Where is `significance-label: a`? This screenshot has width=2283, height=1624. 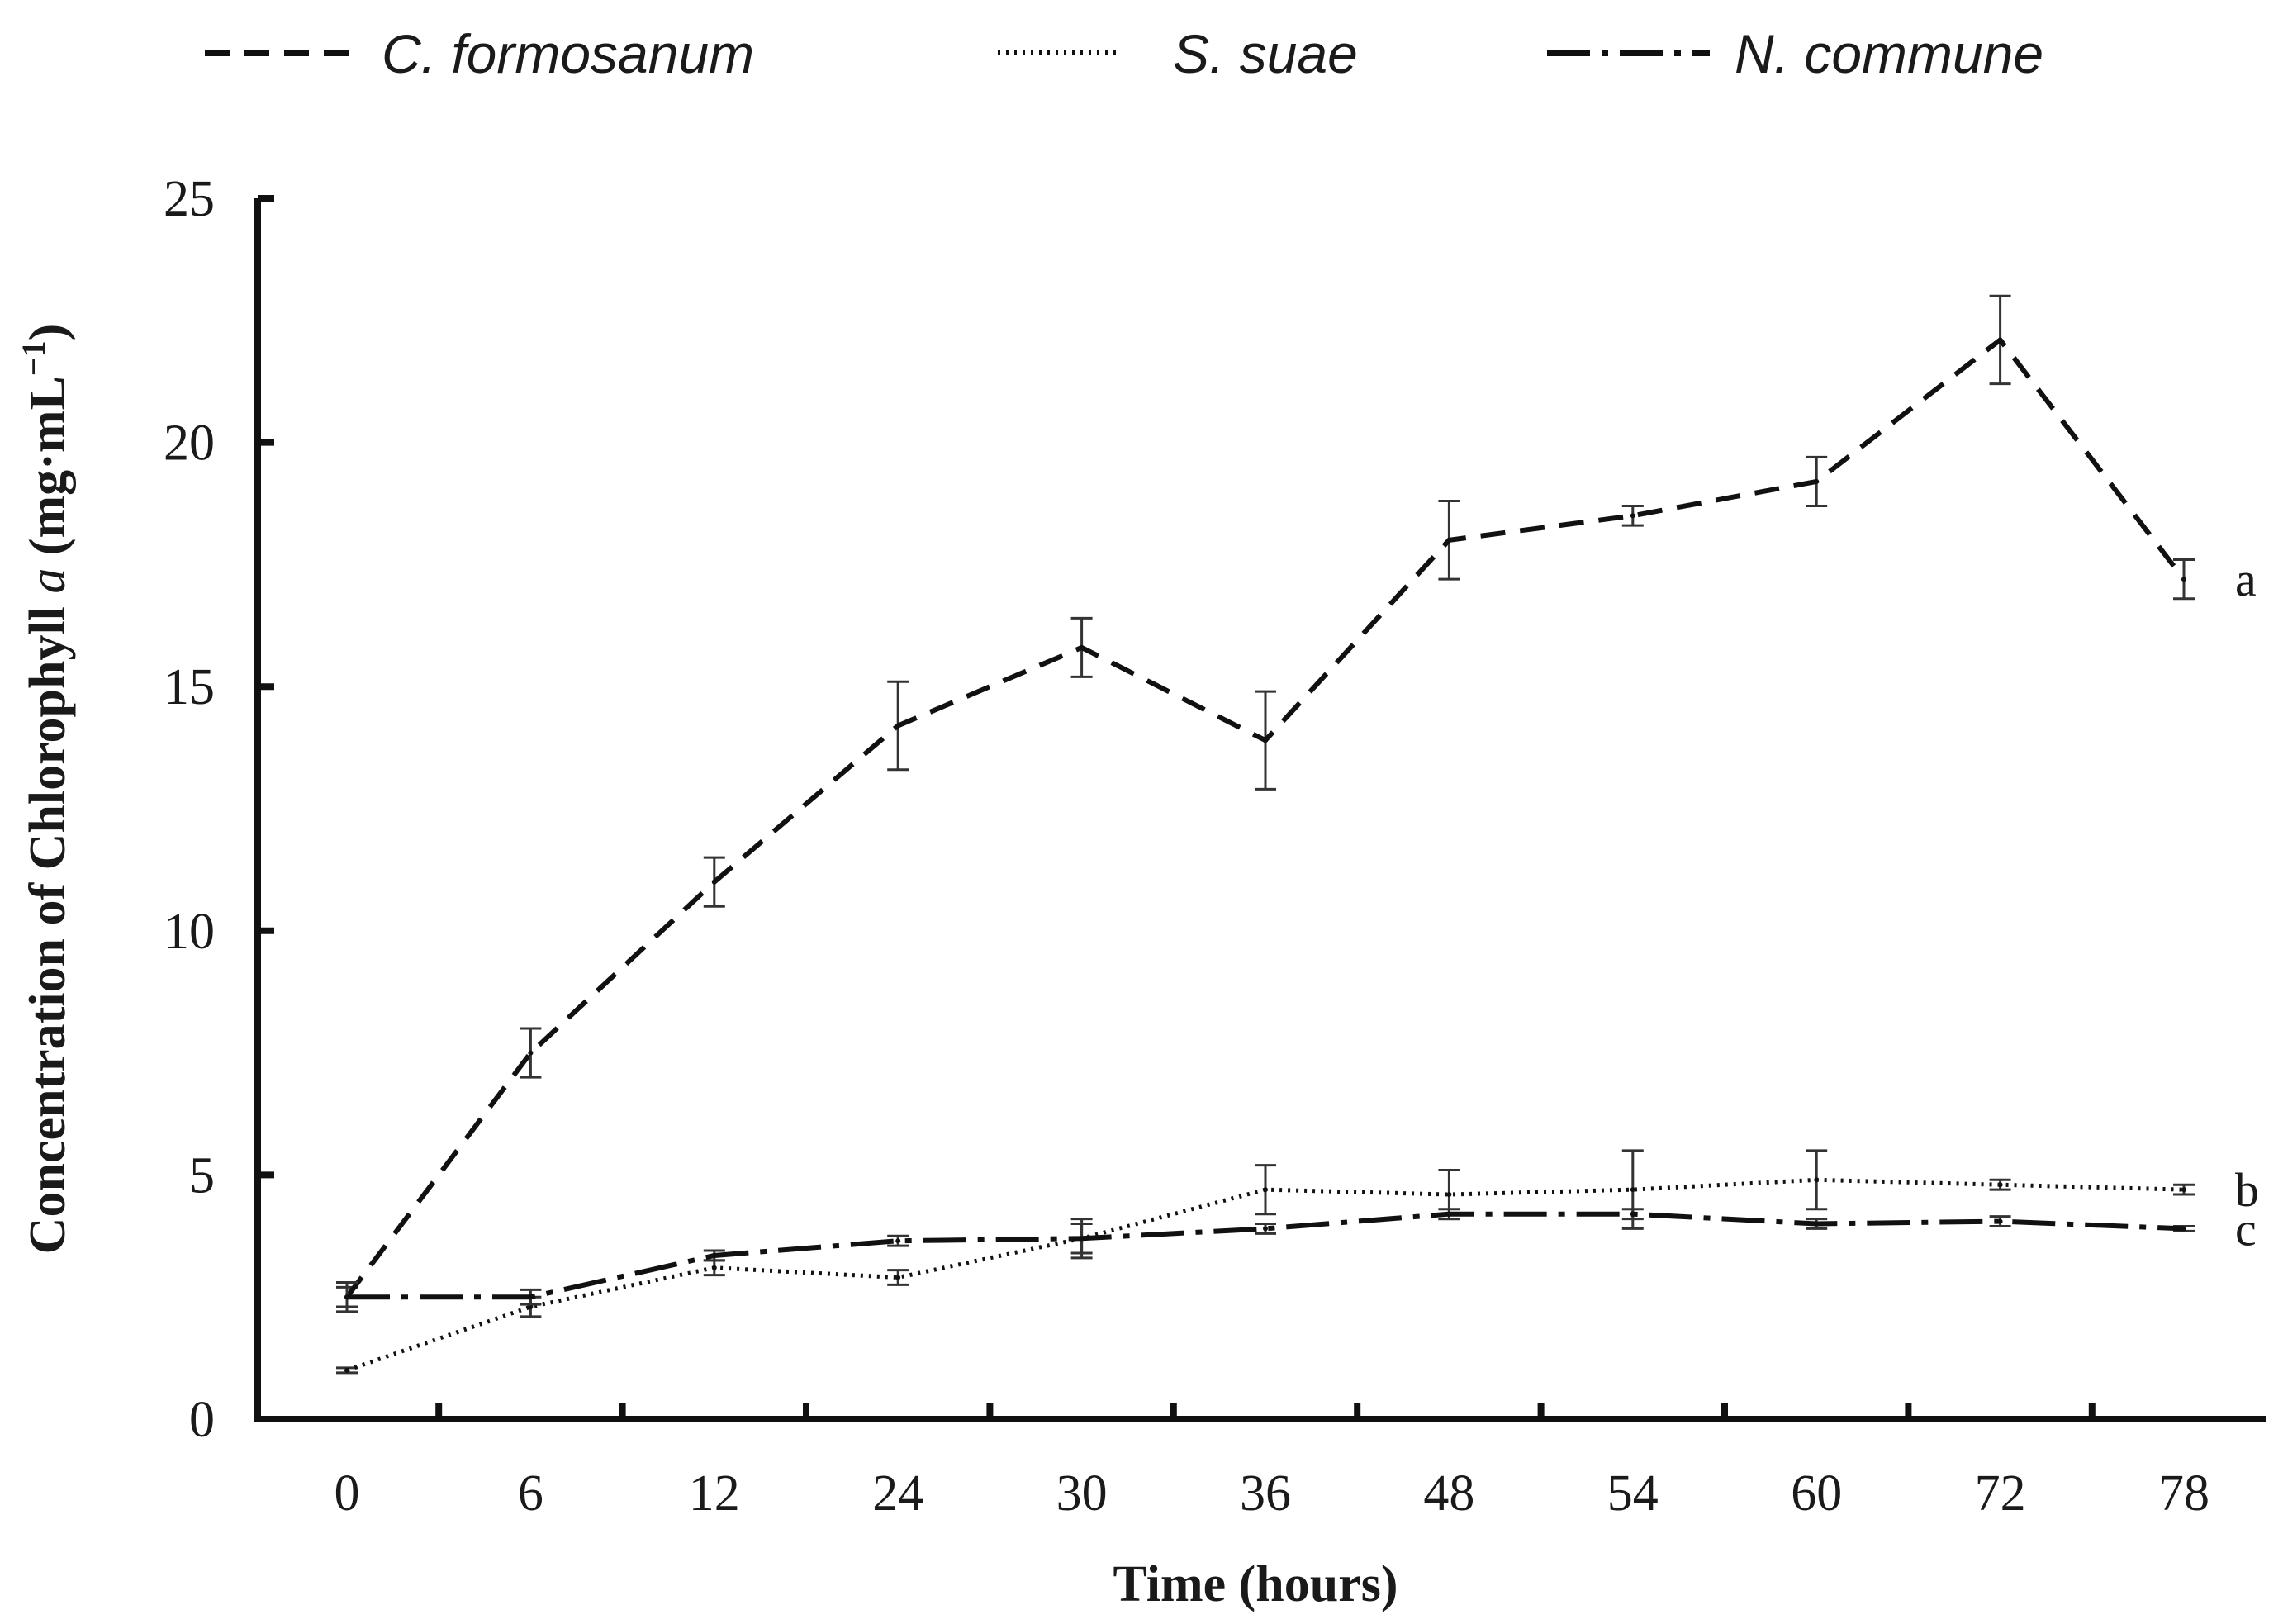
significance-label: a is located at coordinates (2246, 579).